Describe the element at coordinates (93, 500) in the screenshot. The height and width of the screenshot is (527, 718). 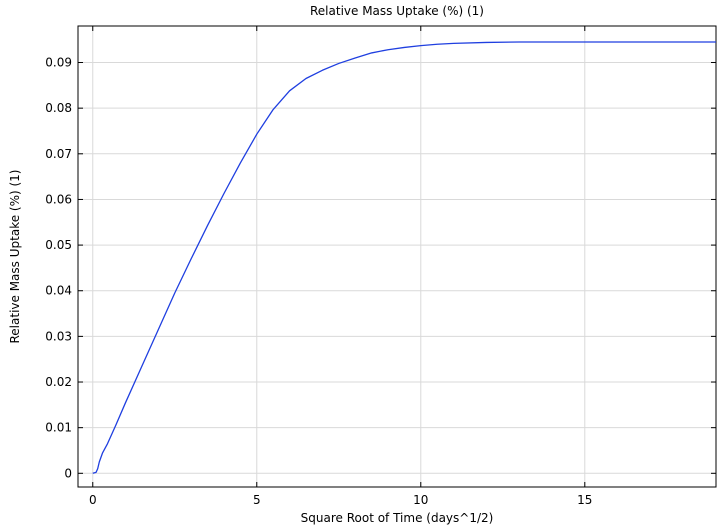
I see `x-tick-label: 0` at that location.